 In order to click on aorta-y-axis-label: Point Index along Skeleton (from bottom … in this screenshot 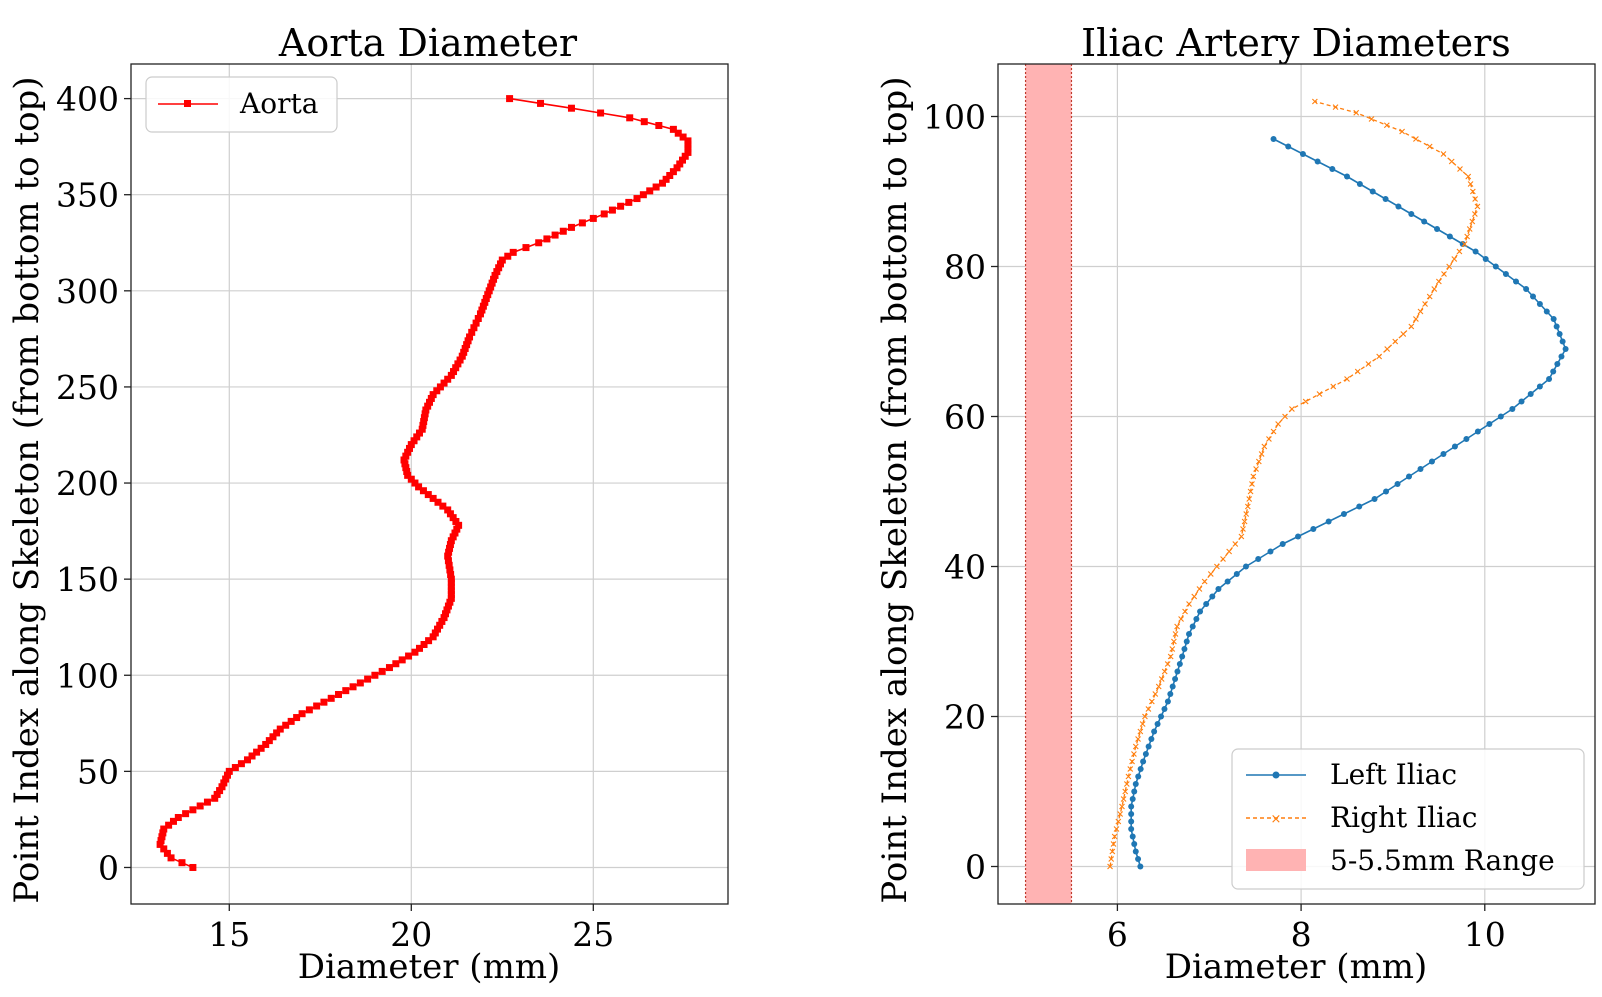, I will do `click(27, 489)`.